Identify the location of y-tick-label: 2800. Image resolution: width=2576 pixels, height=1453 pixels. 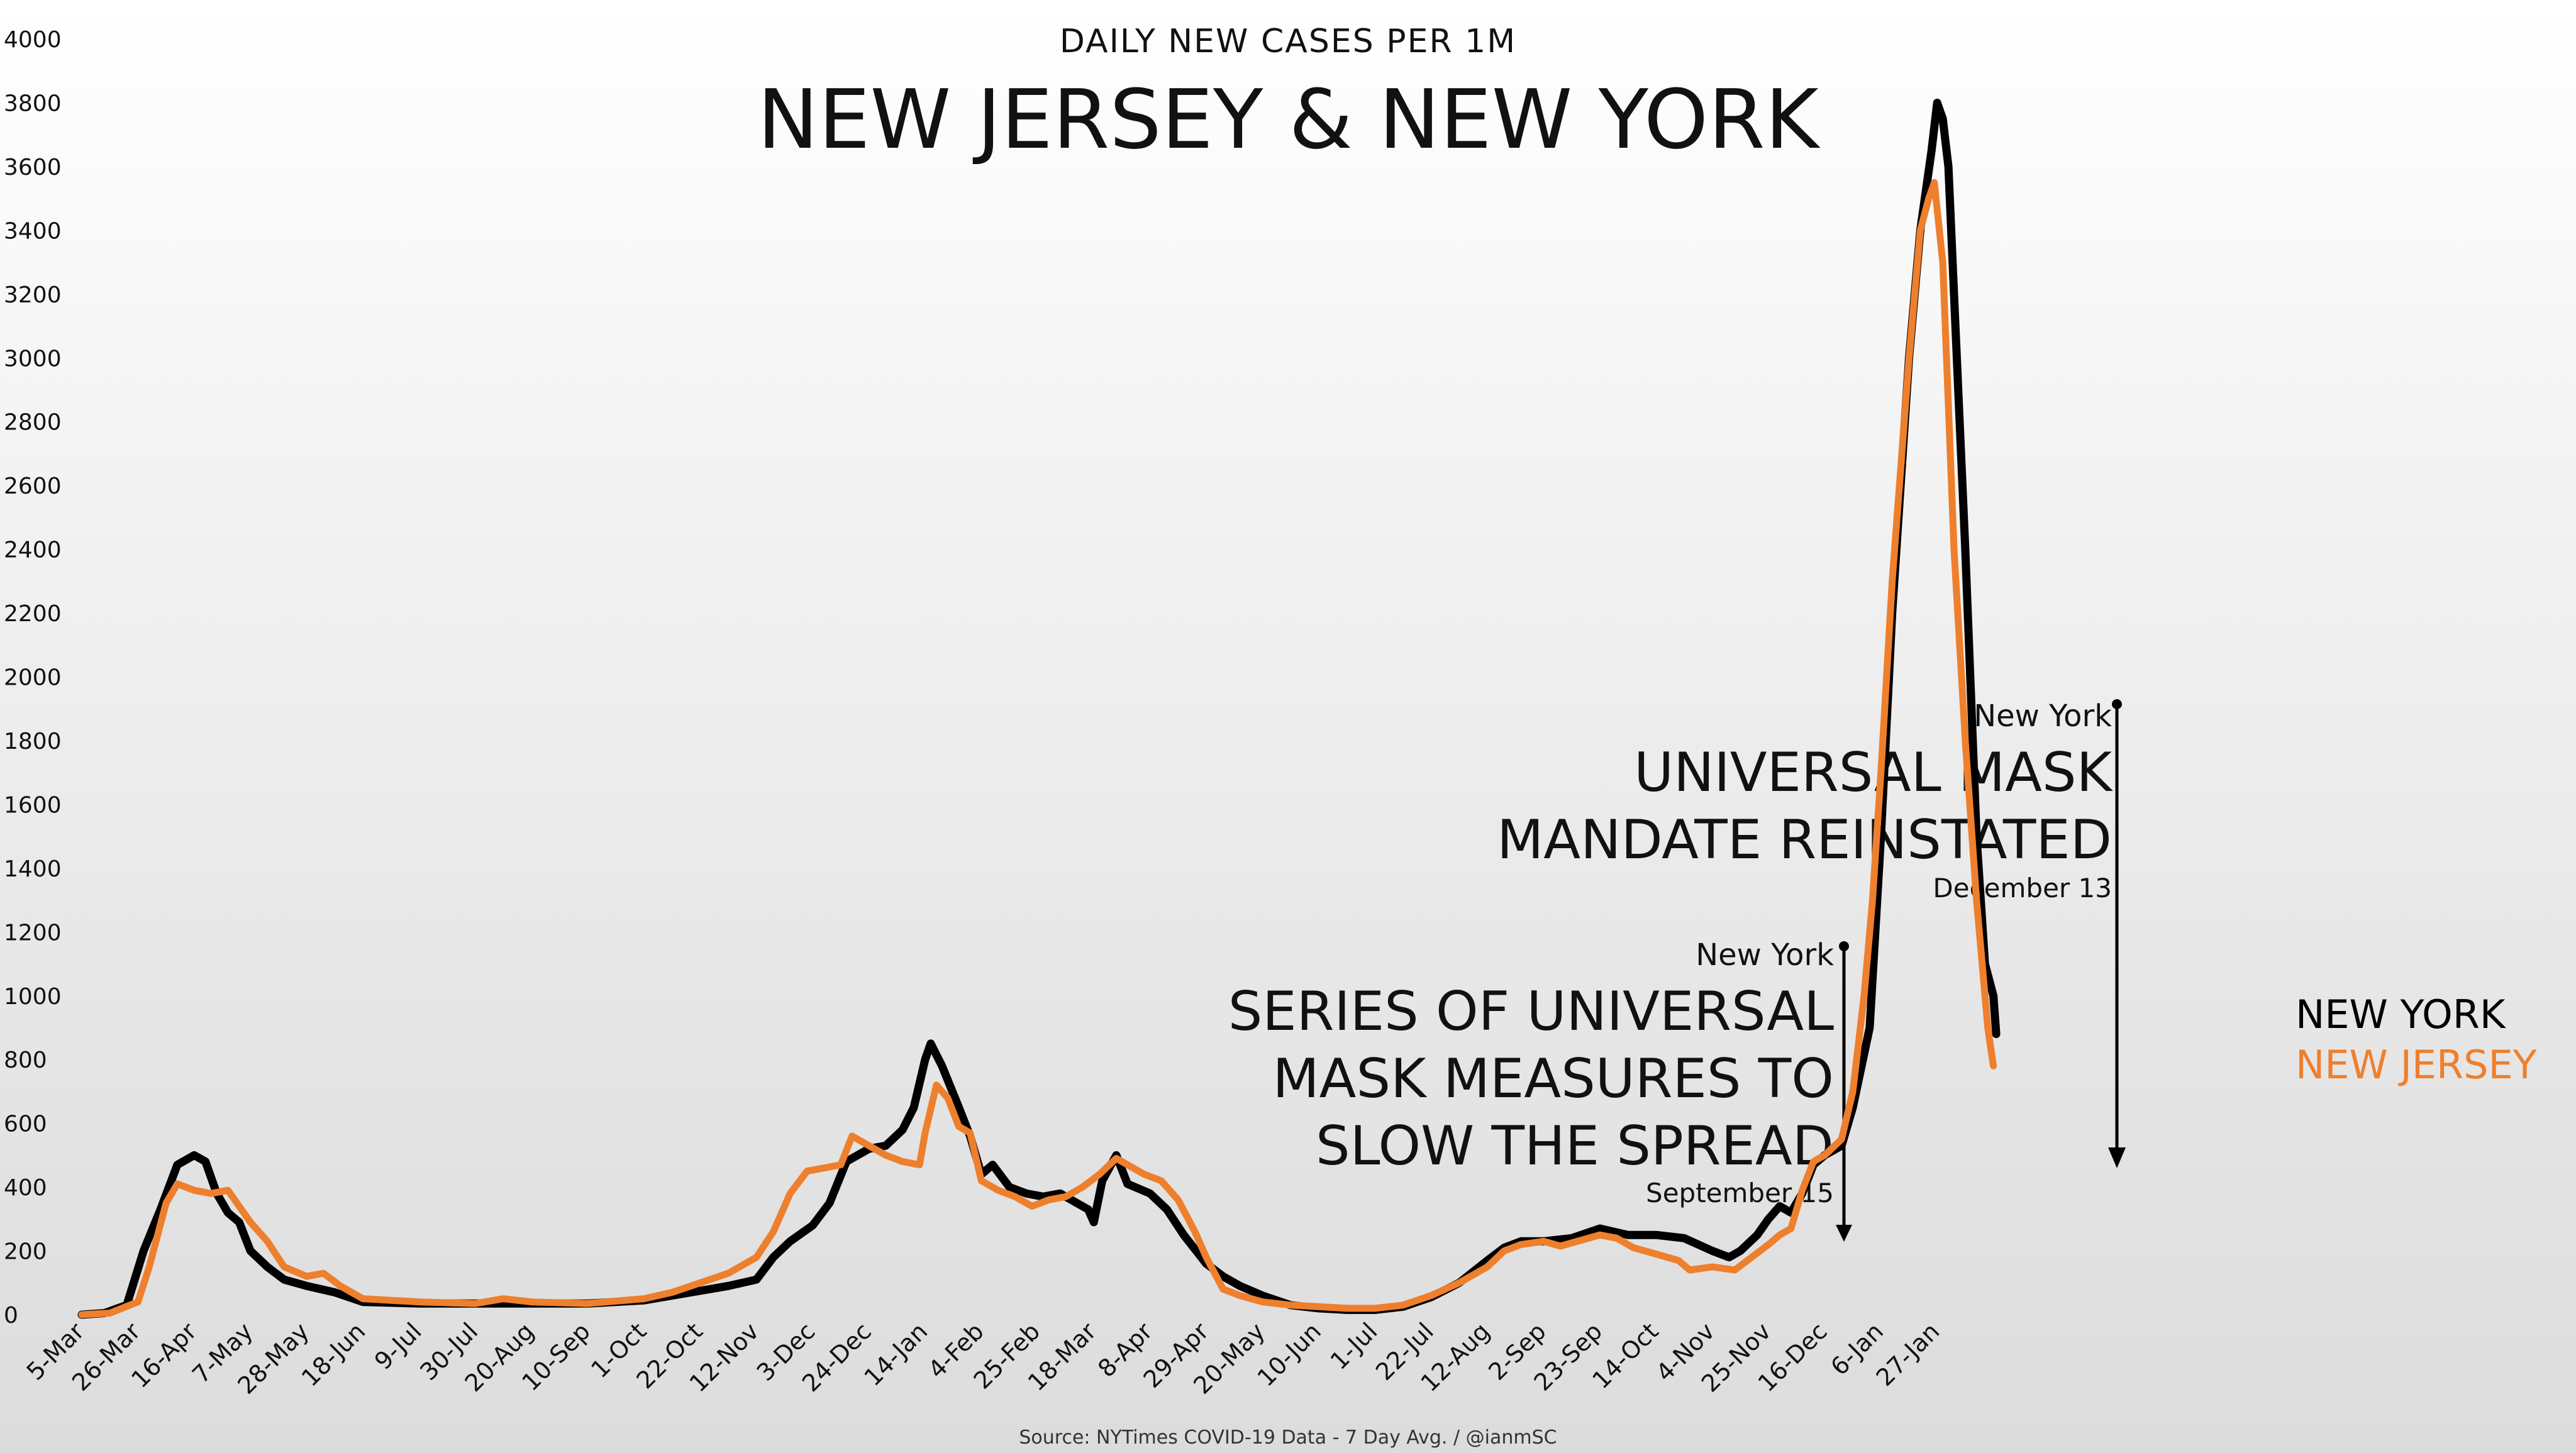
(33, 423).